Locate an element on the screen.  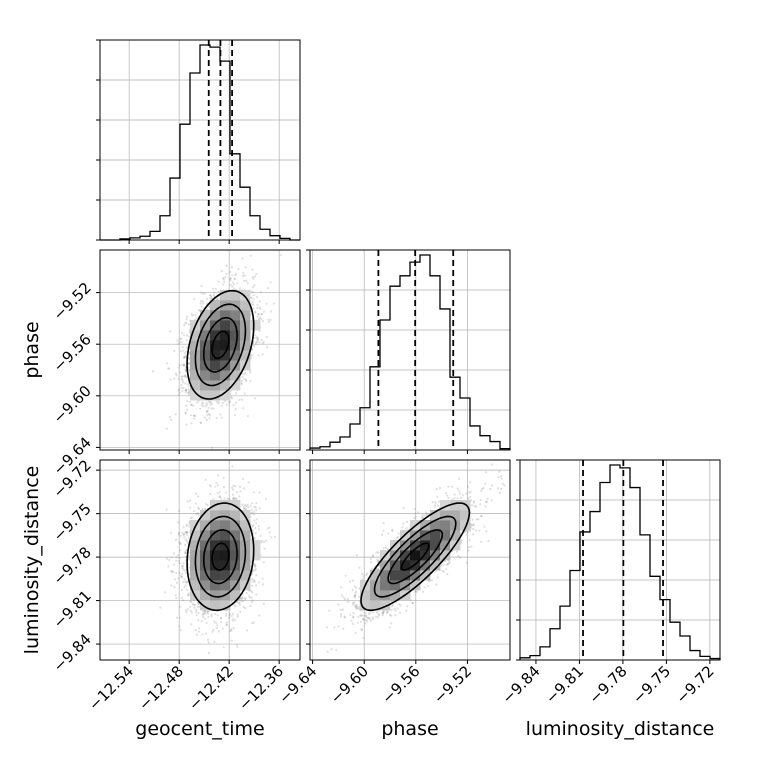
histogram-phase is located at coordinates (408, 351).